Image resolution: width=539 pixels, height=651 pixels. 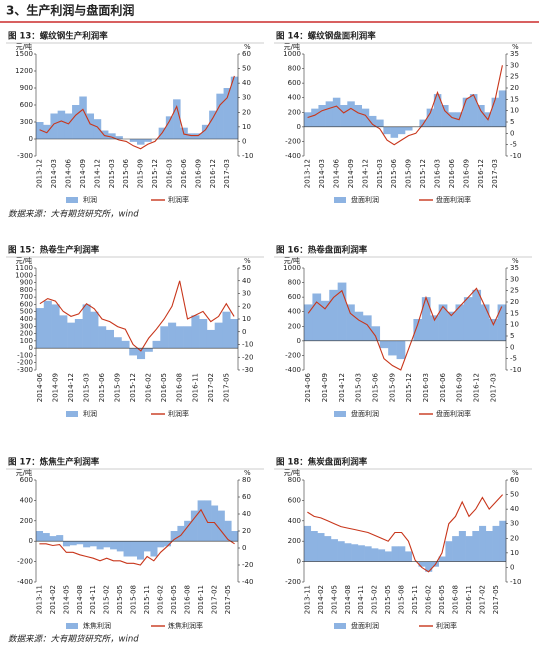 I want to click on chart-title: 图 13：螺纹钢生产利润率, so click(x=58, y=36).